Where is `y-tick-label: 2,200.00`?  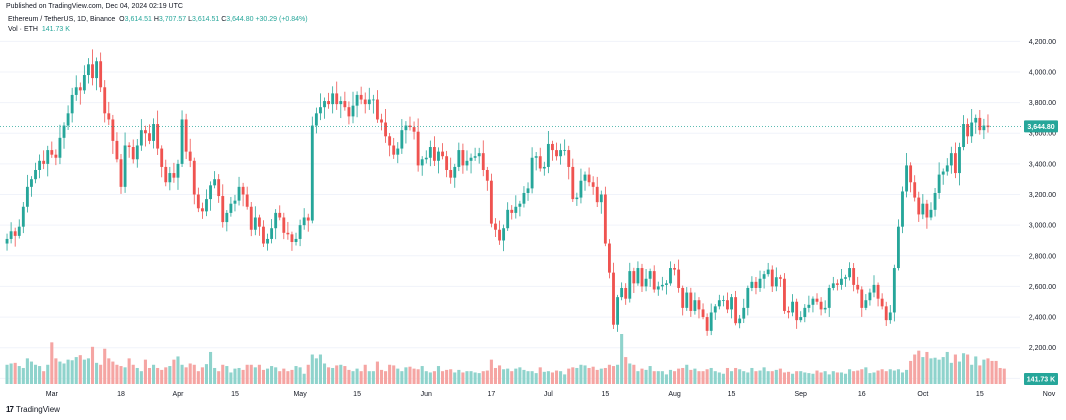
y-tick-label: 2,200.00 is located at coordinates (1042, 348).